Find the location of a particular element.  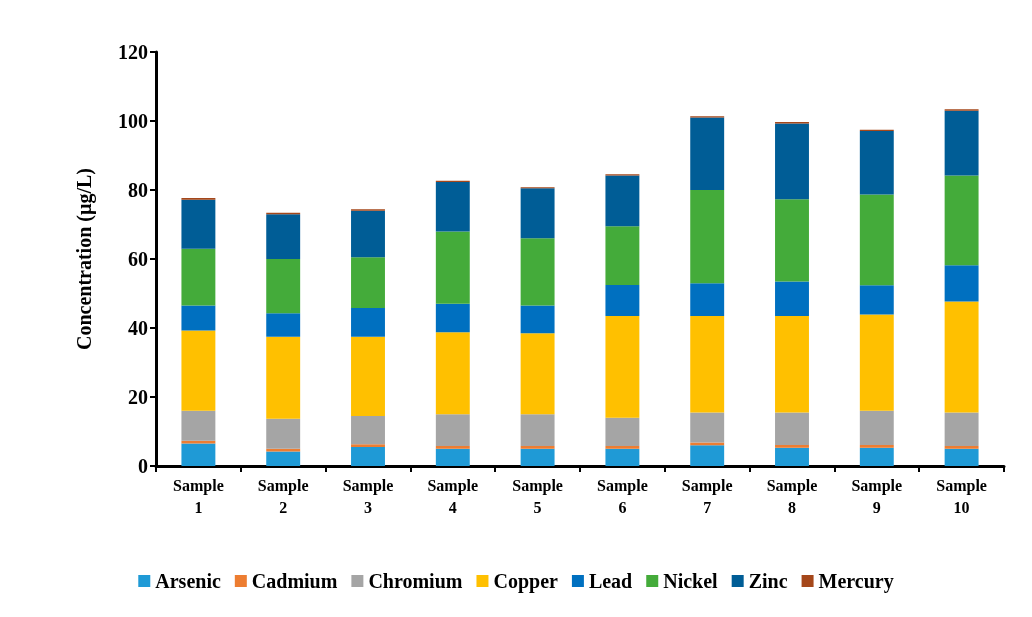

x-tick-label: Sample 1 is located at coordinates (198, 496).